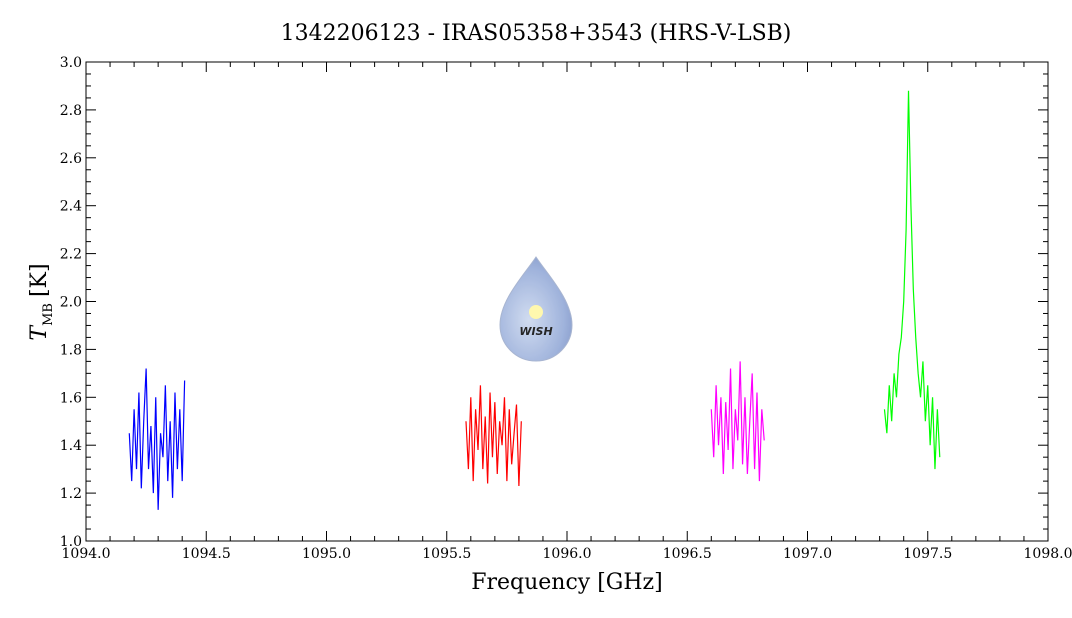 The height and width of the screenshot is (618, 1072). Describe the element at coordinates (687, 554) in the screenshot. I see `x-tick-label: 1096.5` at that location.